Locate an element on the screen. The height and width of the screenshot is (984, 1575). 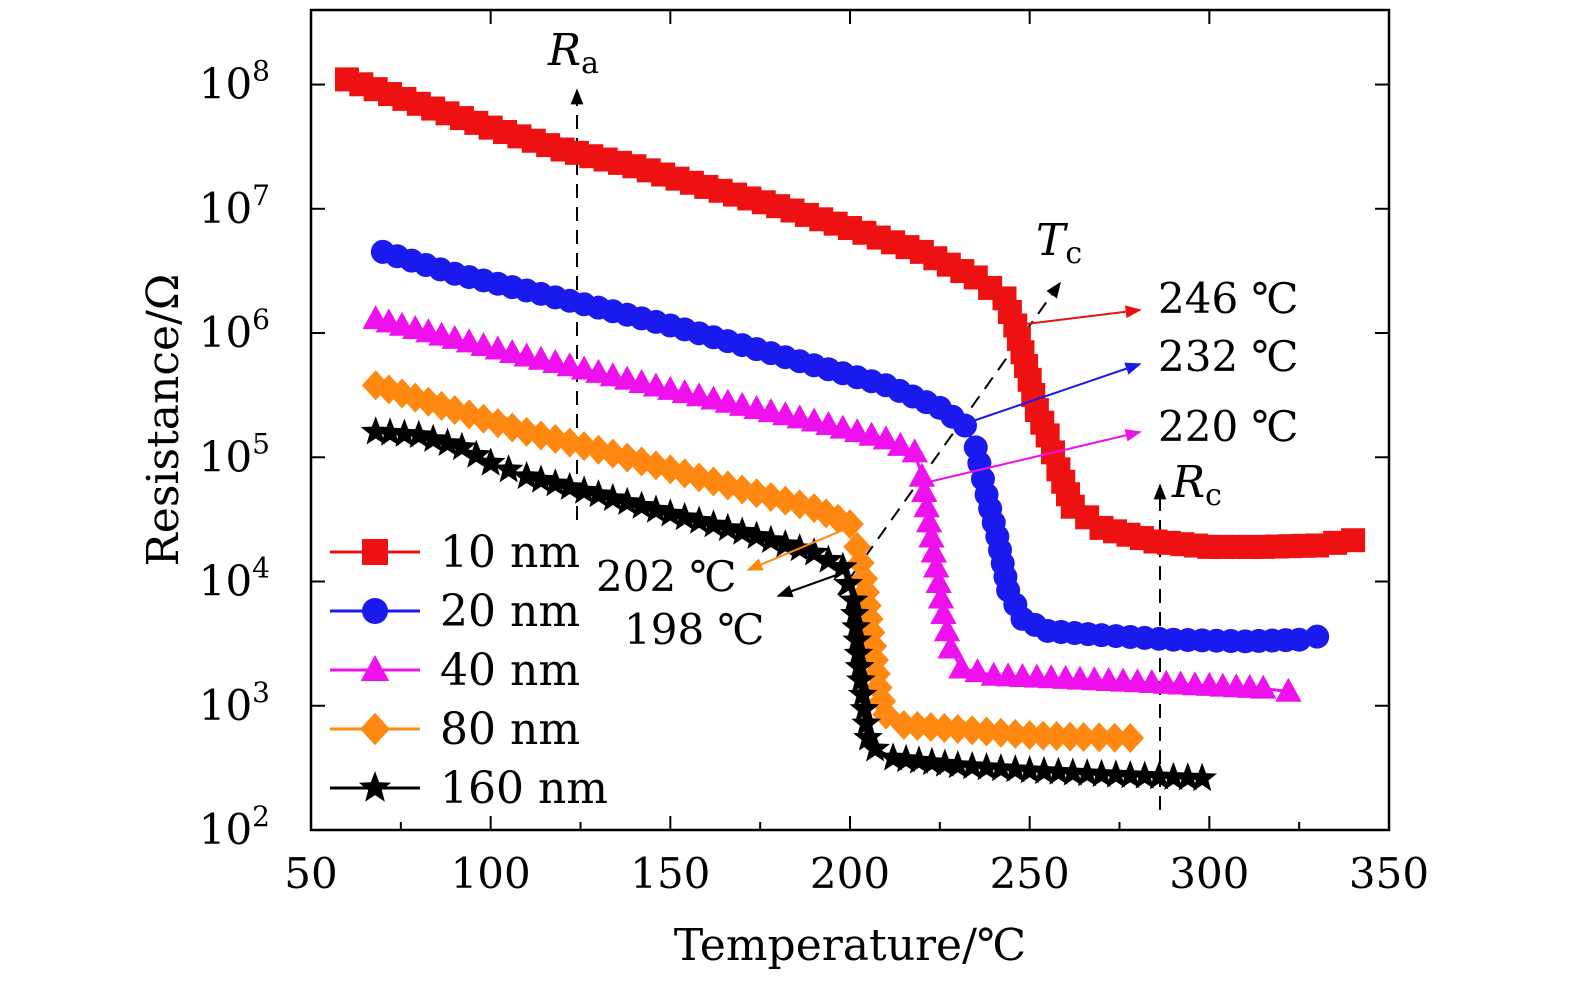
tc-guide-line is located at coordinates (949, 438).